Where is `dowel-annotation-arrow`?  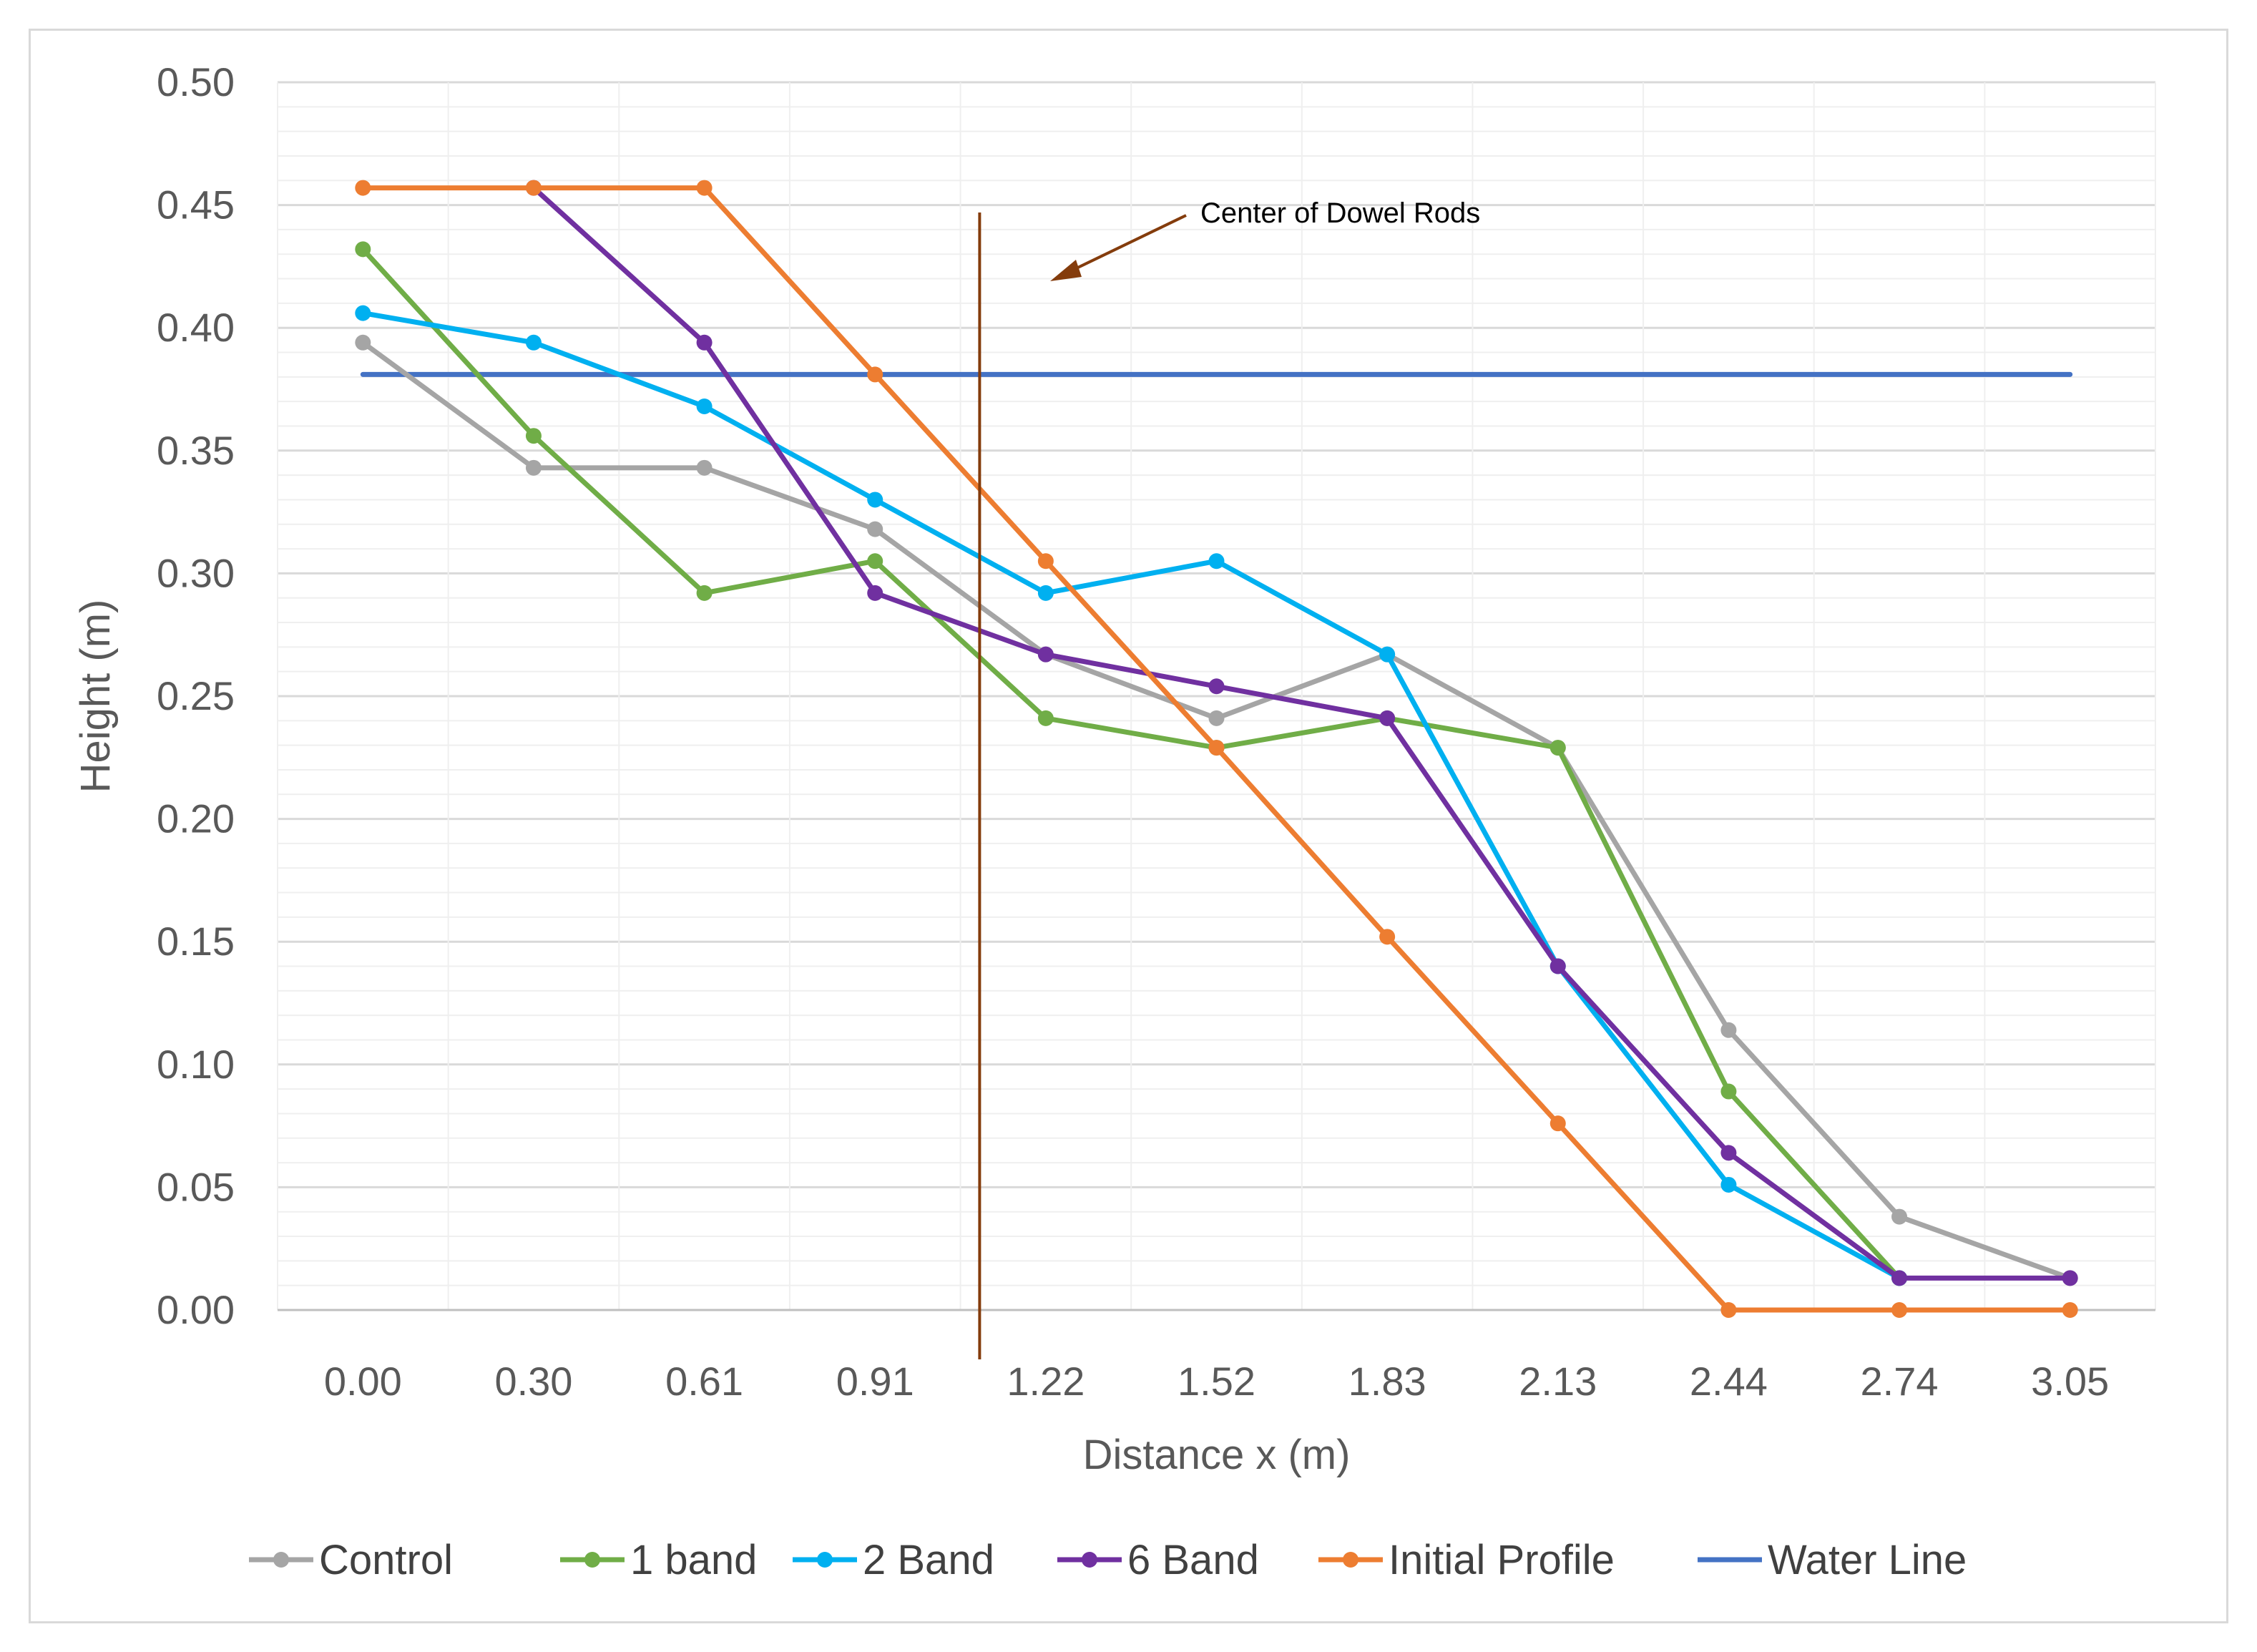
dowel-annotation-arrow is located at coordinates (1125, 244).